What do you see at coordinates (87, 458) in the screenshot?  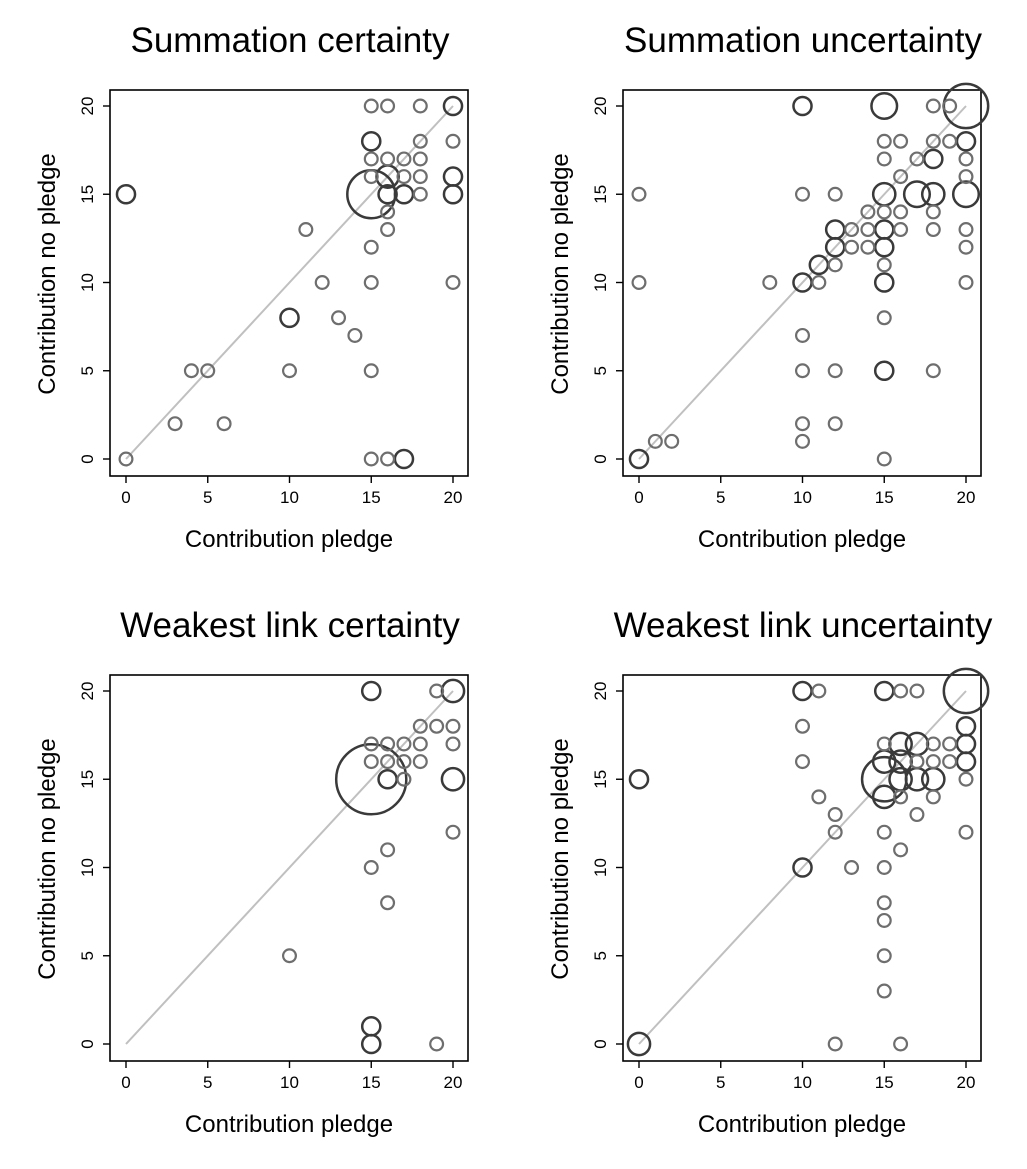 I see `y-tick-label: 0` at bounding box center [87, 458].